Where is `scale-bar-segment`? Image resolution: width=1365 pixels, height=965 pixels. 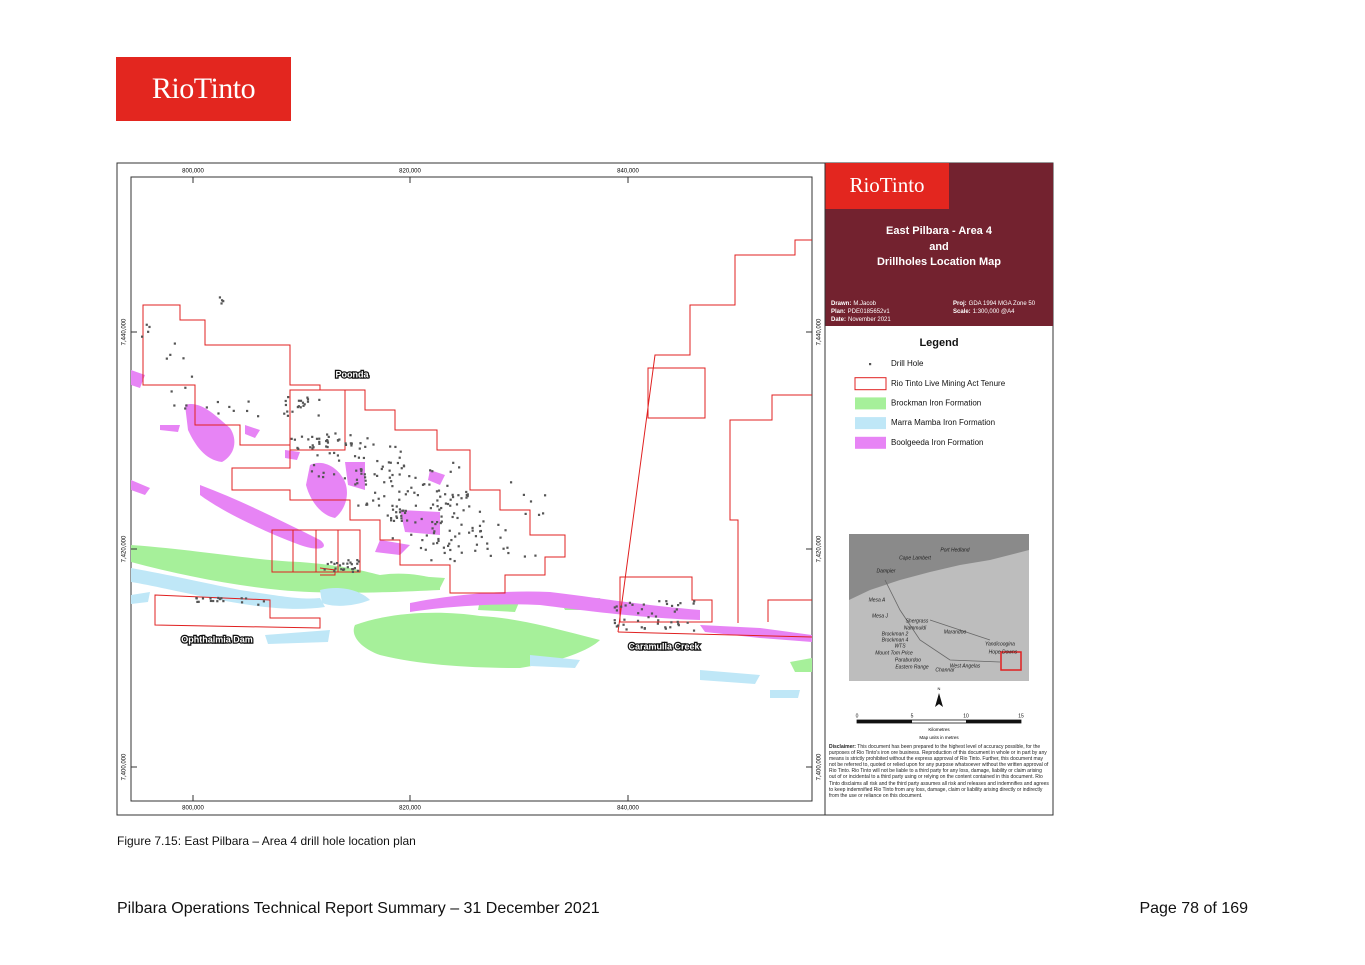 scale-bar-segment is located at coordinates (993, 721).